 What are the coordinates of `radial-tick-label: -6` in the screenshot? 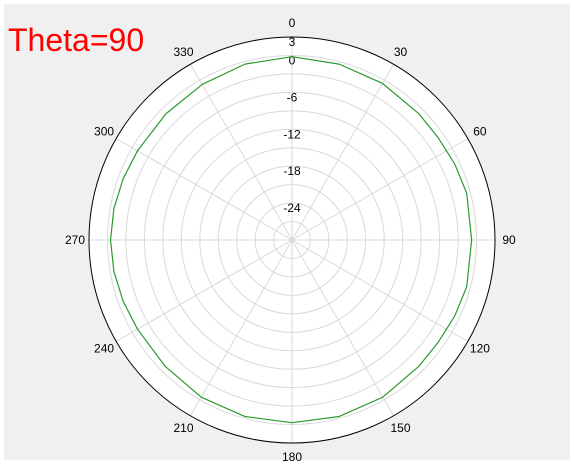 It's located at (292, 97).